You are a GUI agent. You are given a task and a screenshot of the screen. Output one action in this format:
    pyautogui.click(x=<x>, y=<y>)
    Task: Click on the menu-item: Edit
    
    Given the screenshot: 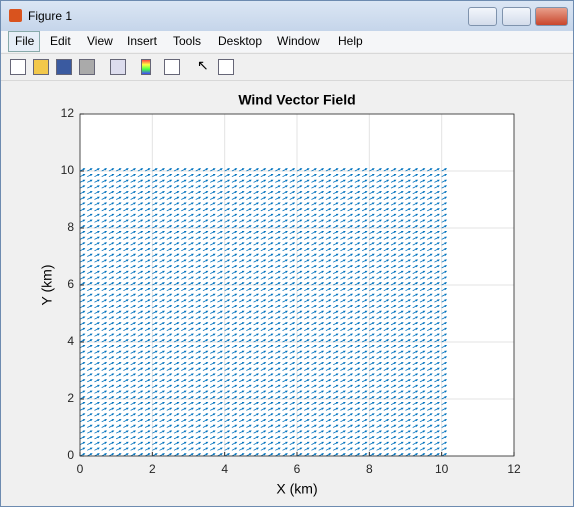 What is the action you would take?
    pyautogui.click(x=60, y=41)
    